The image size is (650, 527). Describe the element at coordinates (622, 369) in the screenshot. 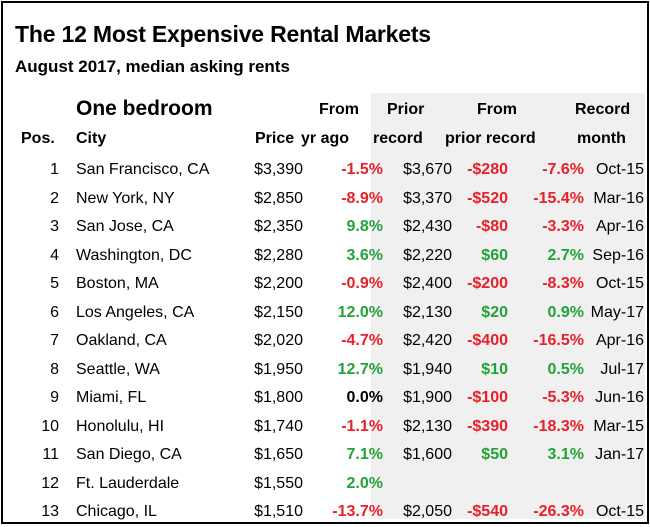

I see `row-record-month: Jul-17` at that location.